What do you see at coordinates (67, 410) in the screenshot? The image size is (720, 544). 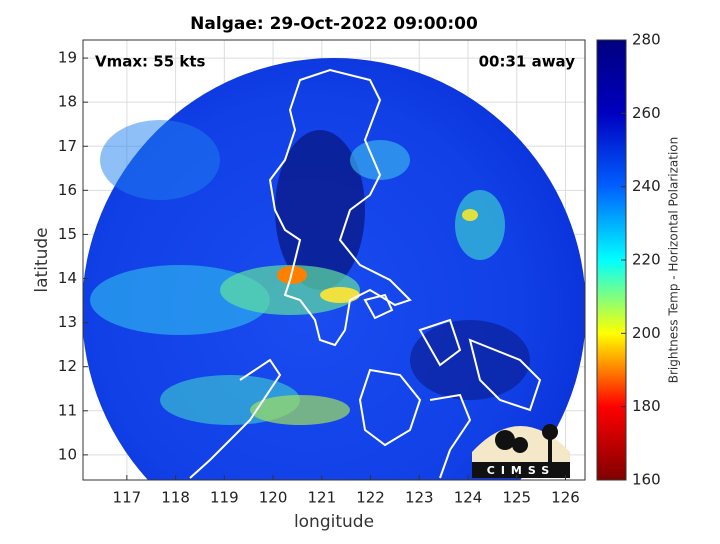 I see `y-tick-label: 11` at bounding box center [67, 410].